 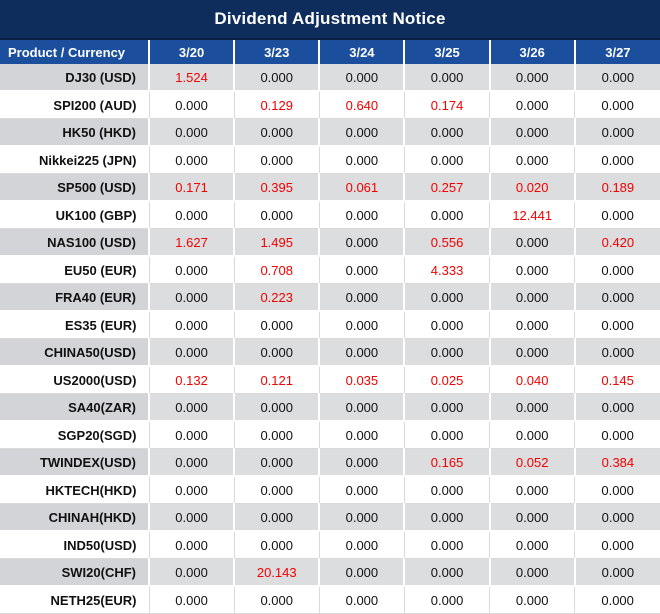 I want to click on value-cell: 0.640, so click(x=362, y=105).